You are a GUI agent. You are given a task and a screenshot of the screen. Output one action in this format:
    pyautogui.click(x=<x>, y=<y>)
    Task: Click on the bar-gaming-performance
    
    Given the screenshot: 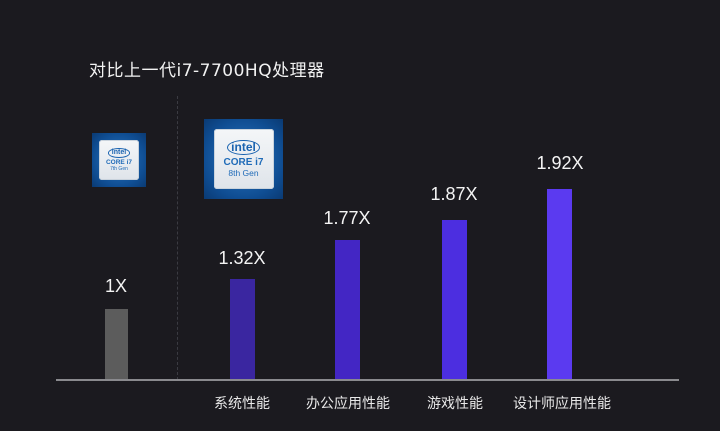 What is the action you would take?
    pyautogui.click(x=454, y=299)
    